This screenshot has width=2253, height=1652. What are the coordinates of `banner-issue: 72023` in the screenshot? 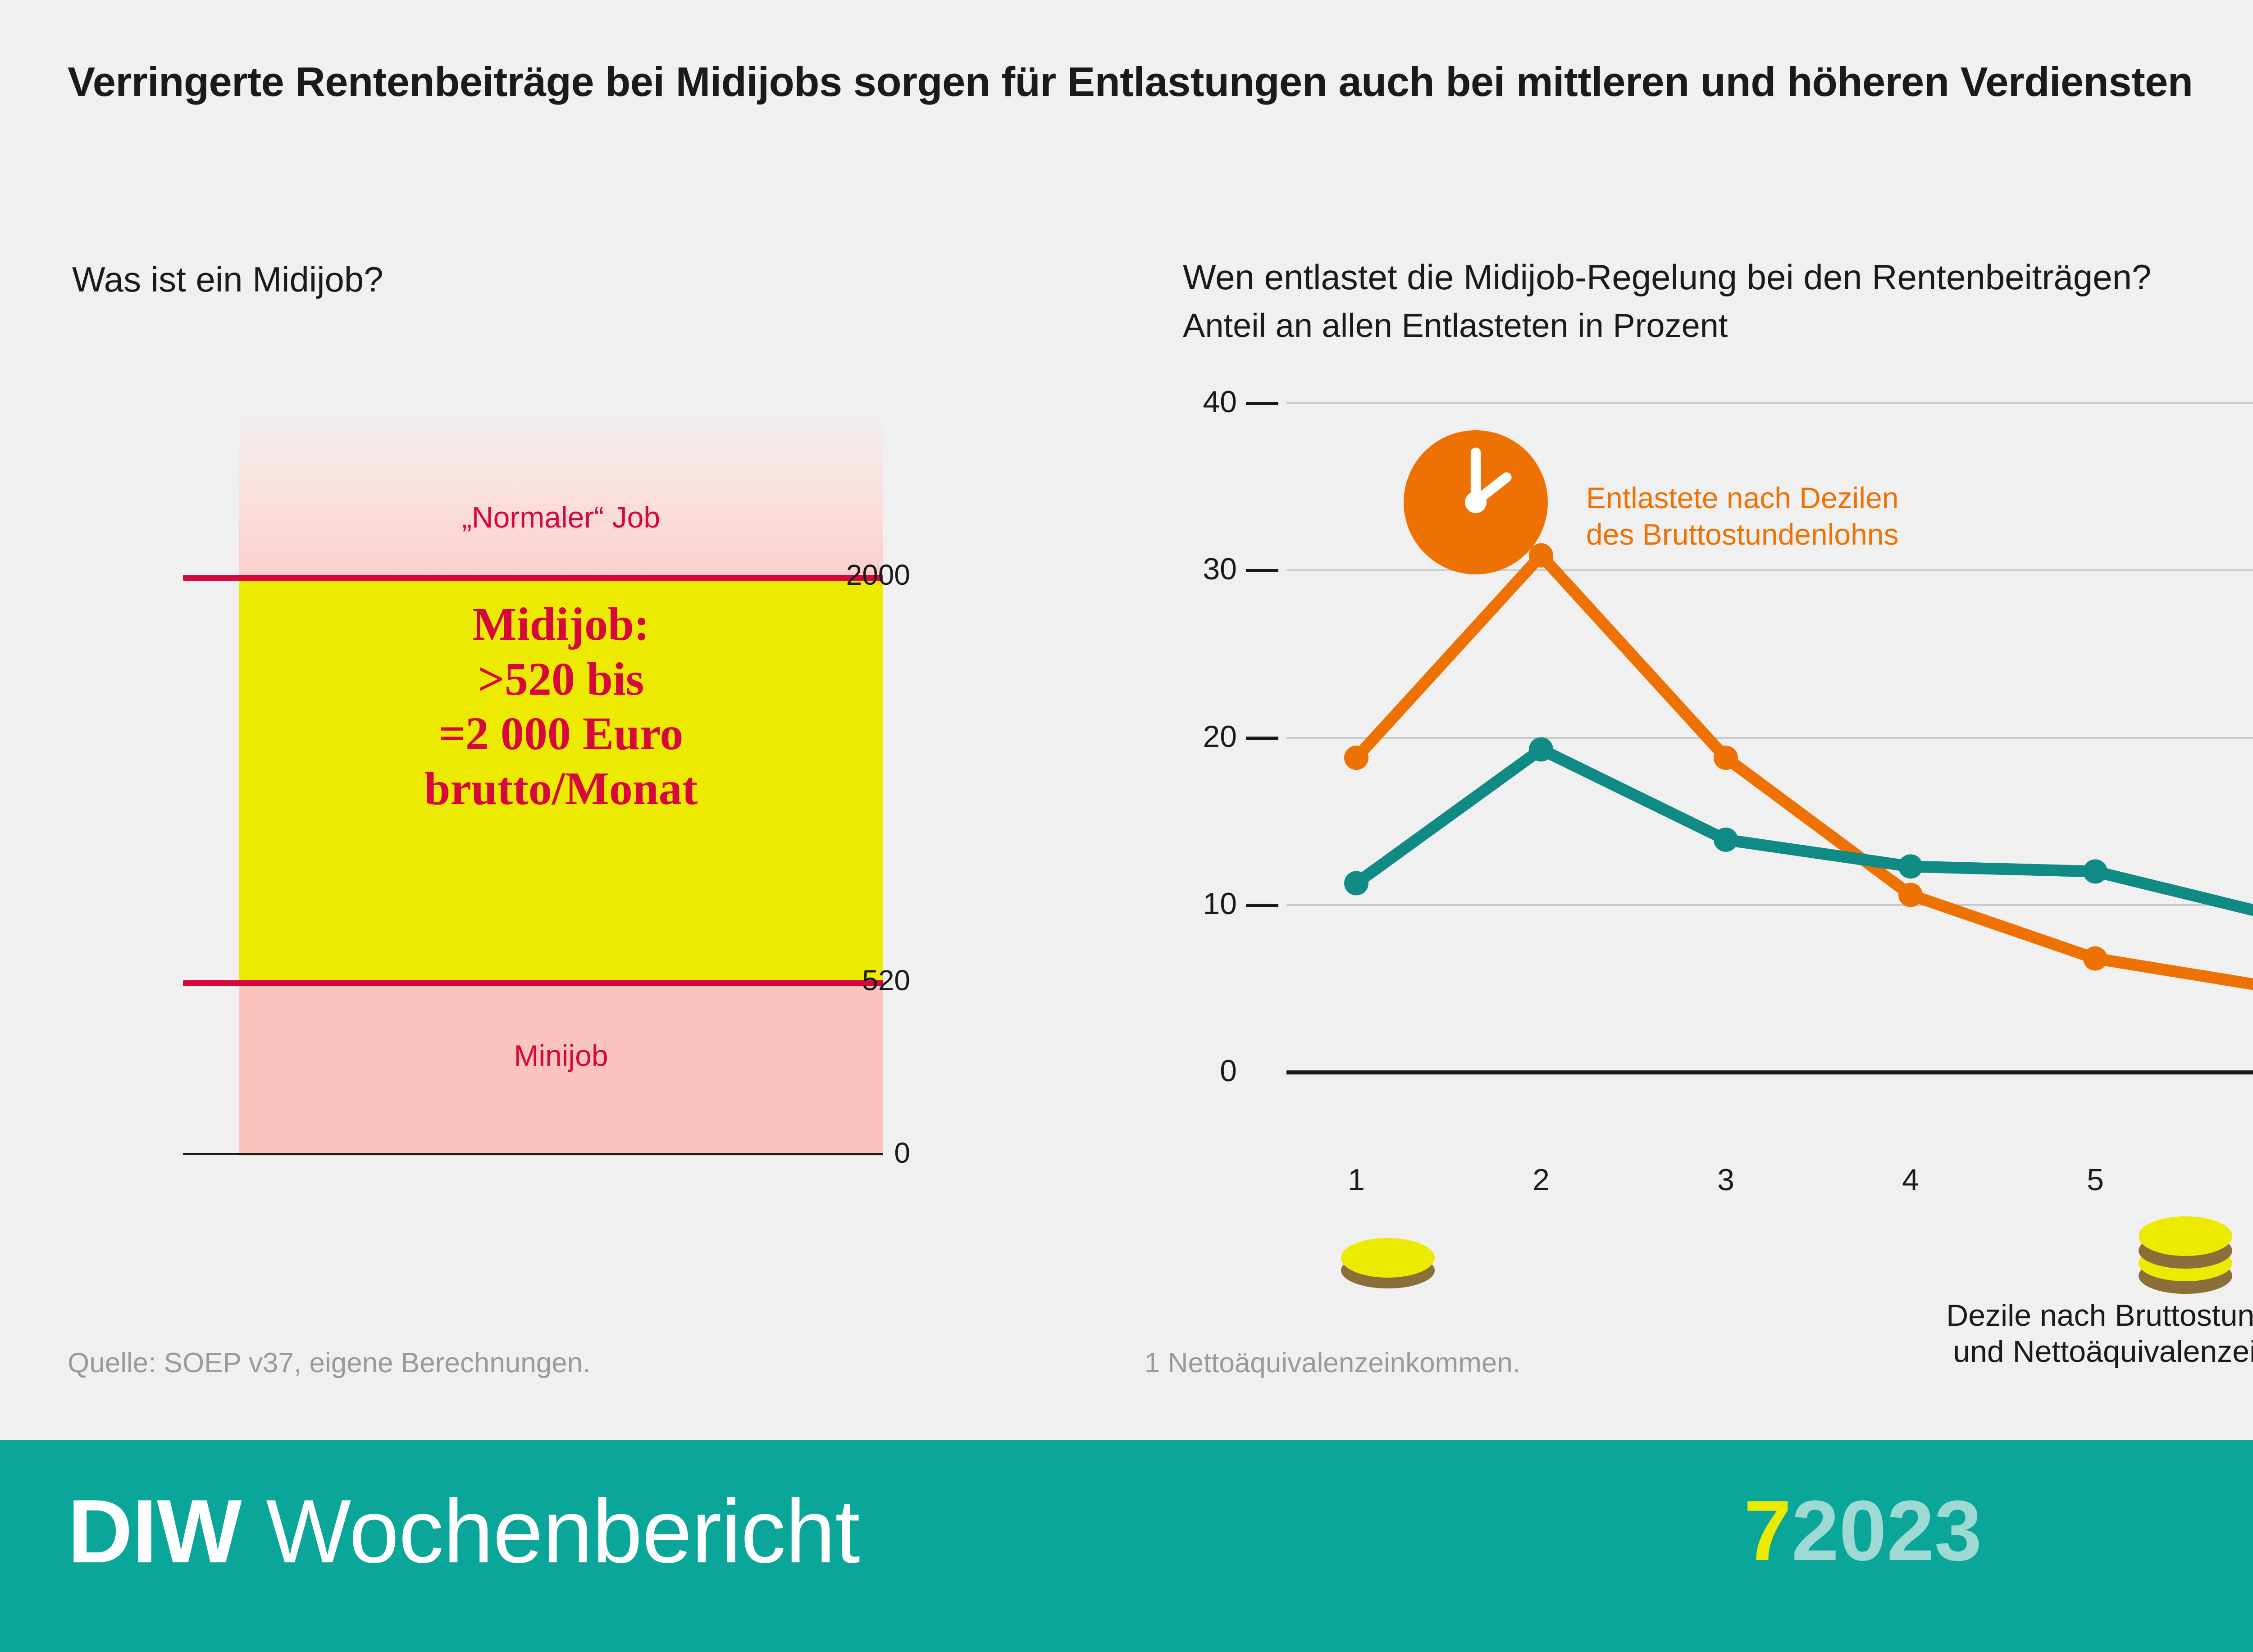 It's located at (1863, 1531).